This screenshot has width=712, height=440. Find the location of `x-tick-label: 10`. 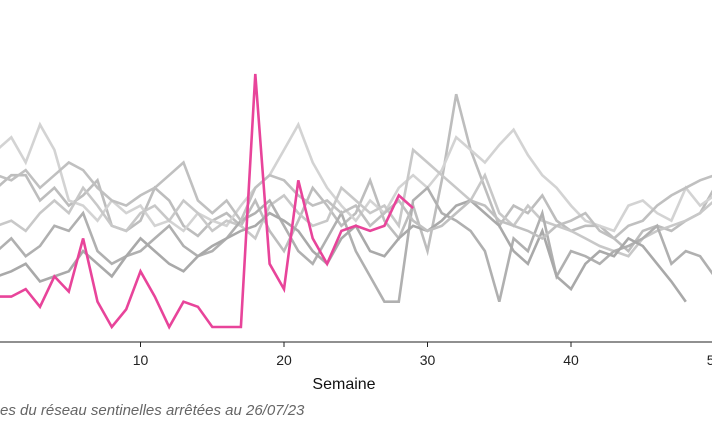

x-tick-label: 10 is located at coordinates (141, 360).